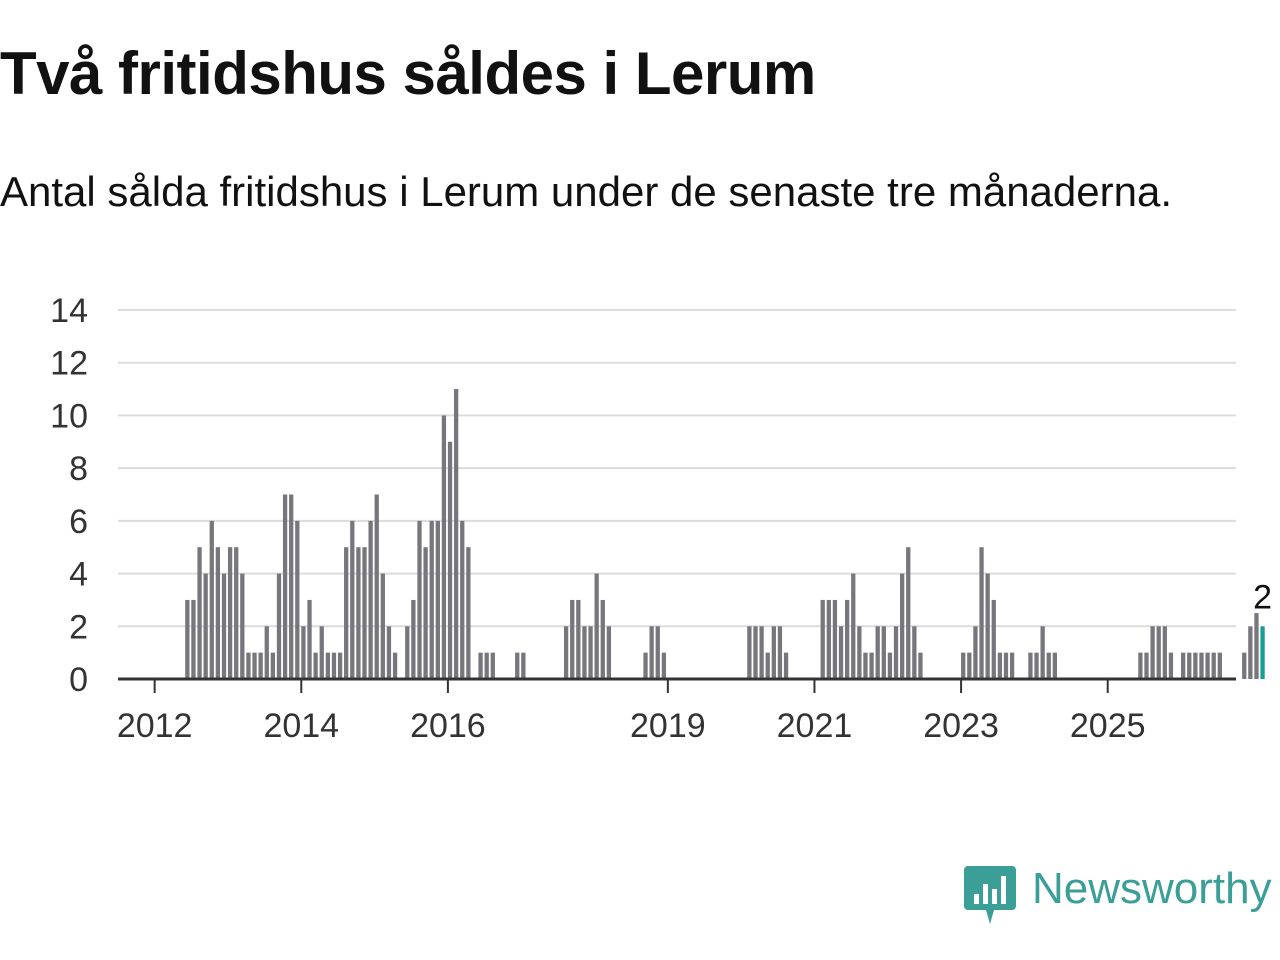 Image resolution: width=1280 pixels, height=960 pixels. I want to click on y-tick-label: 6, so click(78, 522).